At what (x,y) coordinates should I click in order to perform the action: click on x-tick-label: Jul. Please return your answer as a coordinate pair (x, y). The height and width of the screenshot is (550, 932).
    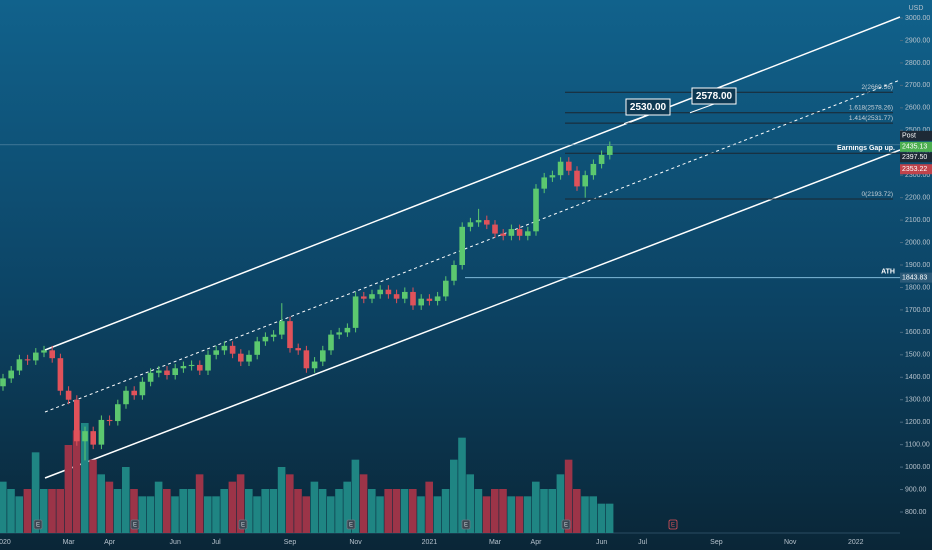
    Looking at the image, I should click on (642, 542).